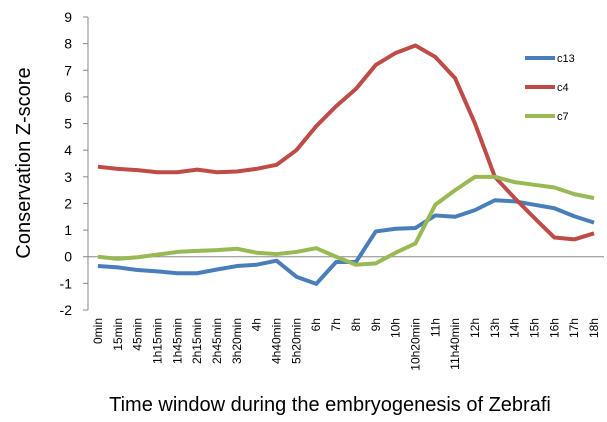 This screenshot has width=607, height=422. What do you see at coordinates (554, 328) in the screenshot?
I see `x-tick-label: 16h` at bounding box center [554, 328].